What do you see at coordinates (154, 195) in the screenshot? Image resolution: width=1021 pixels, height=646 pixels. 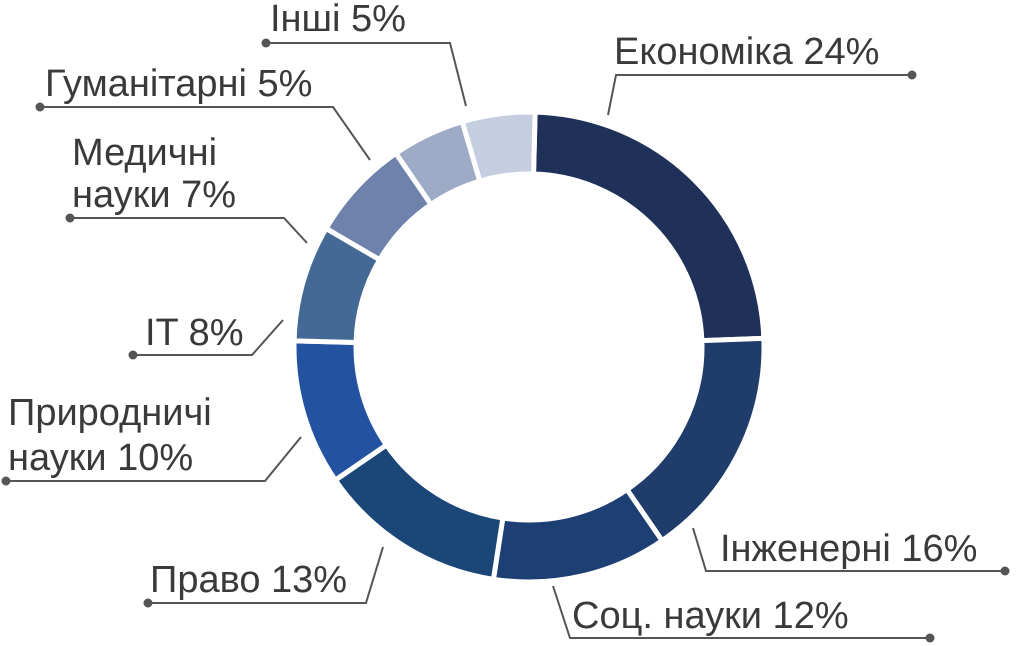 I see `slice-label-7-line-2: науки 7%` at bounding box center [154, 195].